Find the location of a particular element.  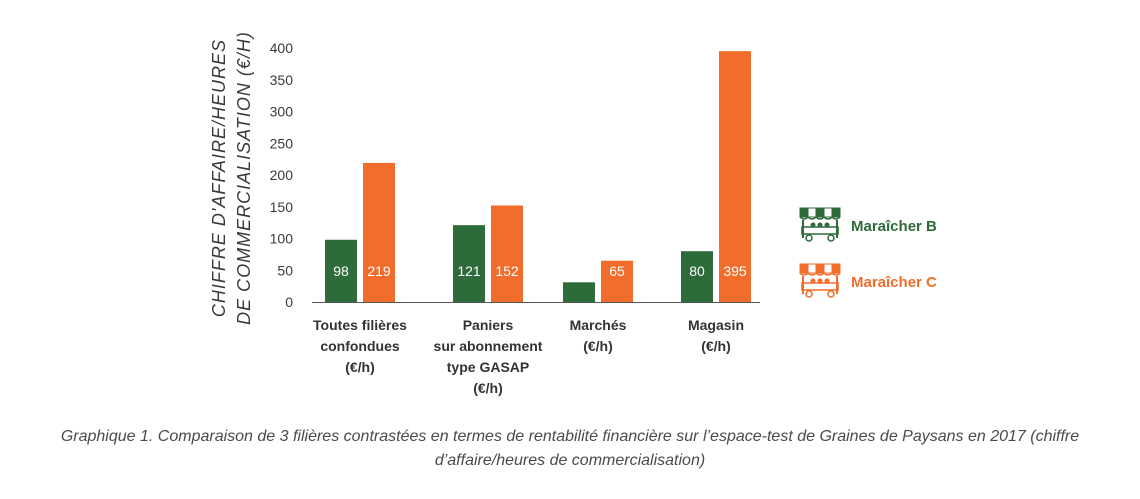

y-tick-label: 100 is located at coordinates (282, 239).